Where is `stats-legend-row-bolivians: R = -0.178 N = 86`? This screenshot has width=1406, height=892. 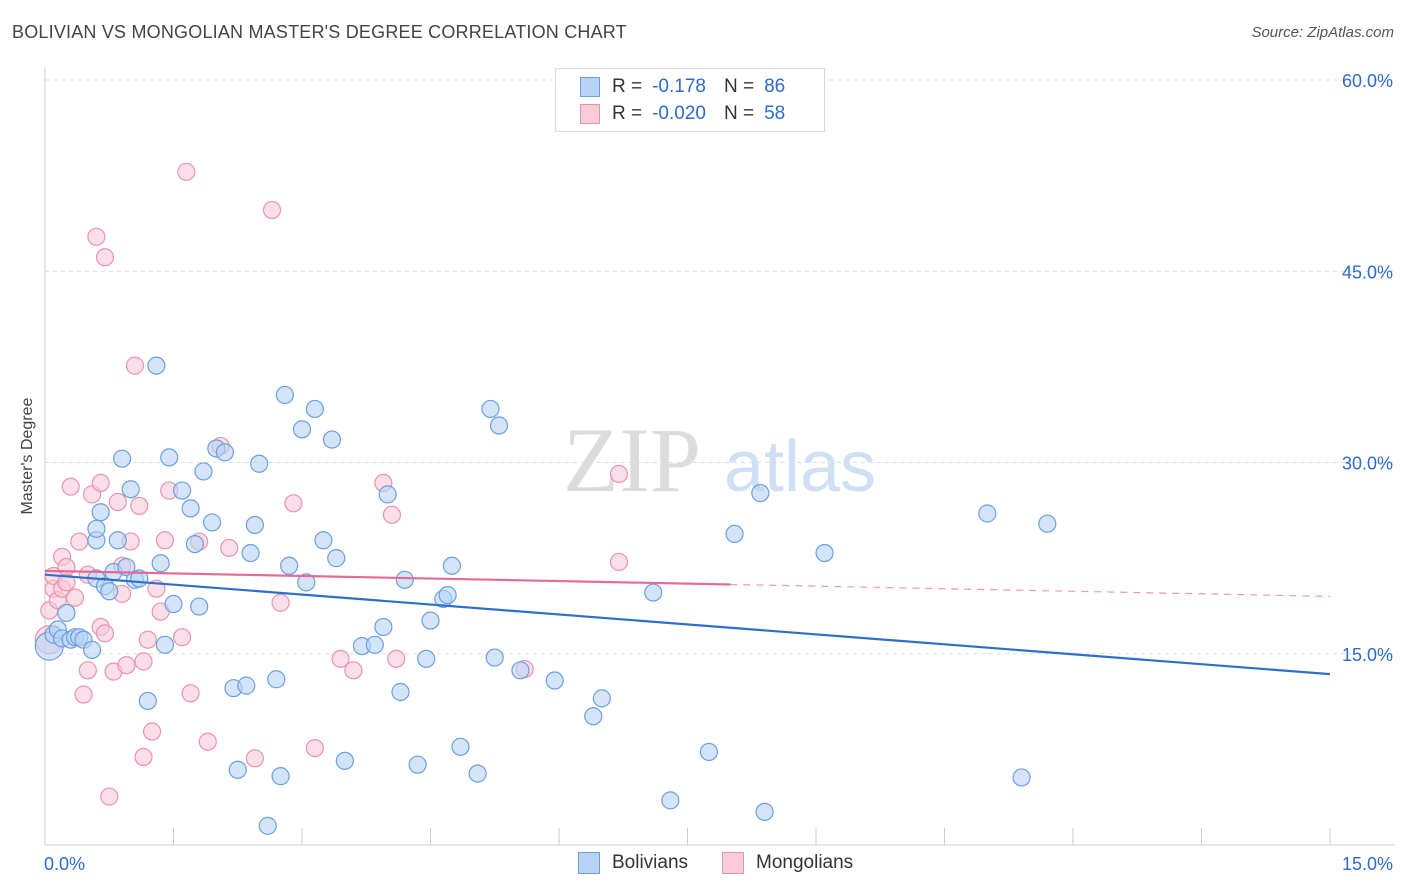
stats-legend-row-bolivians: R = -0.178 N = 86 is located at coordinates (682, 87).